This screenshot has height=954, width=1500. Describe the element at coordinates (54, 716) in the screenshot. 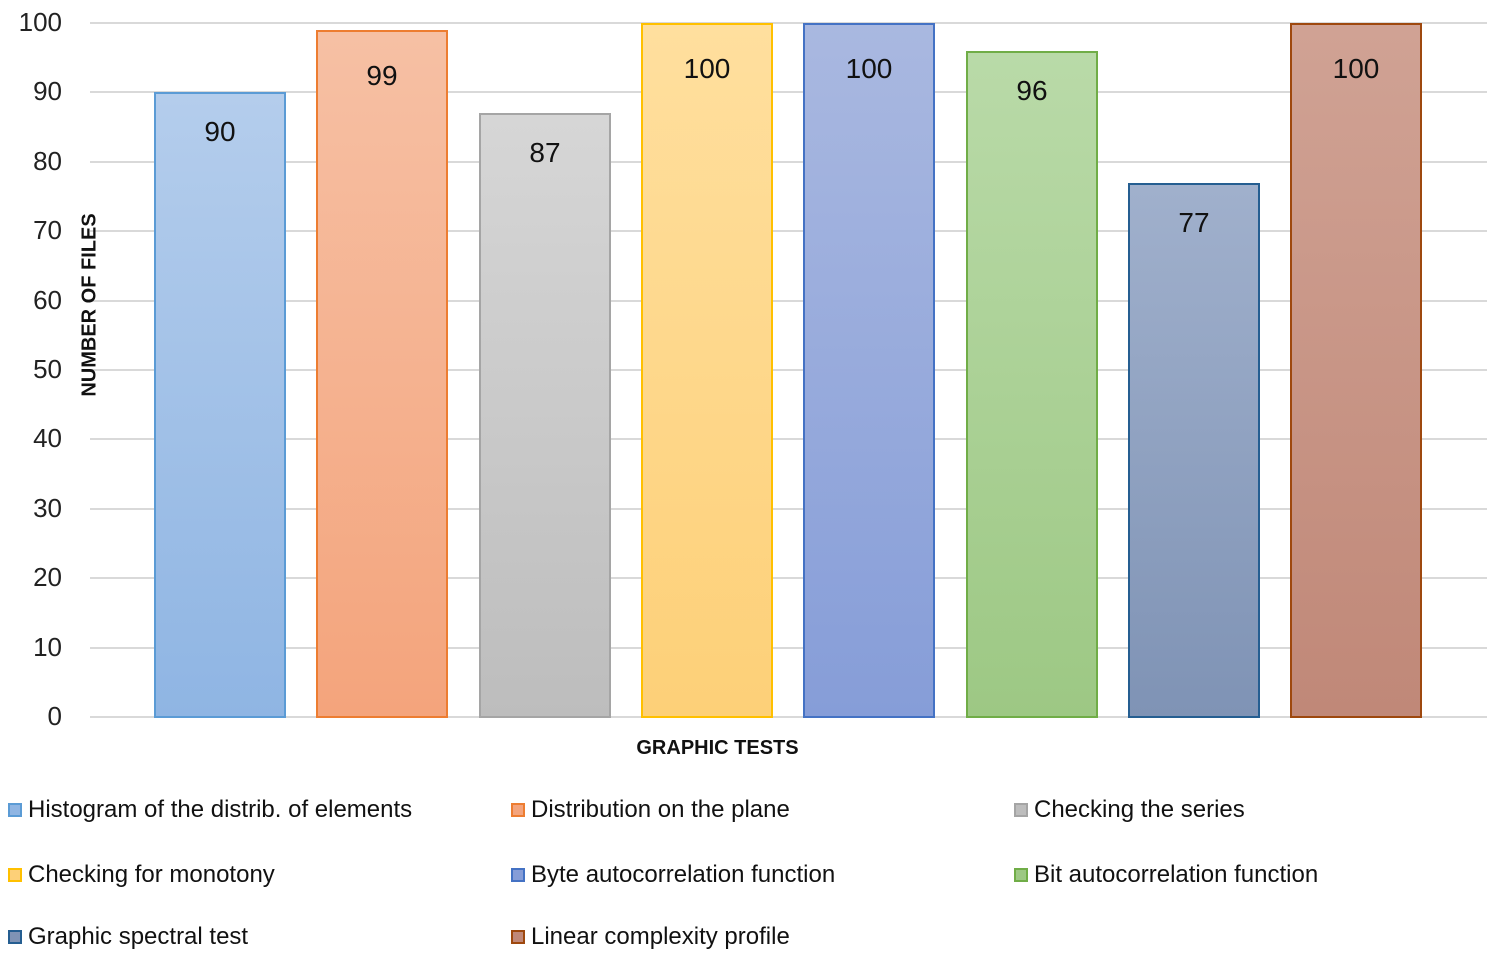

I see `y-tick-label: 0` at that location.